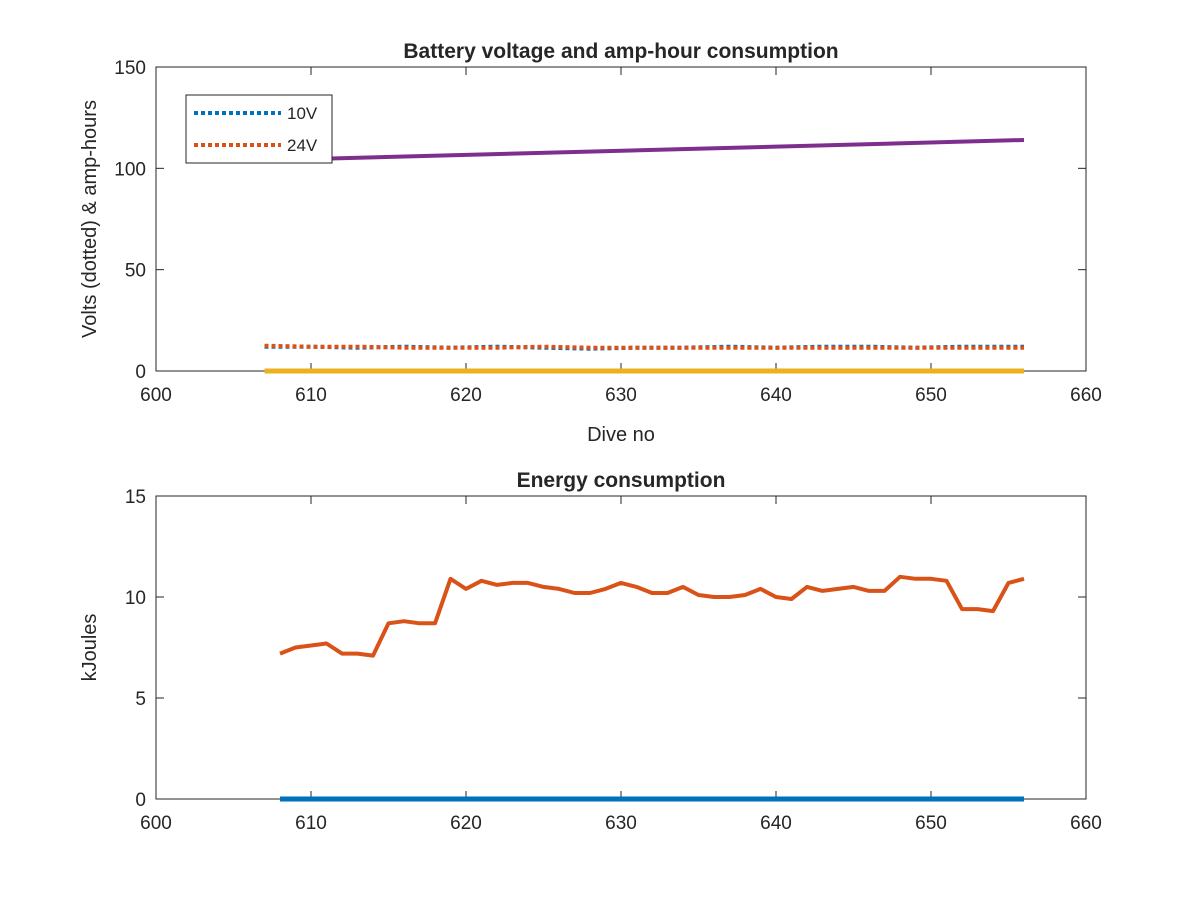 The width and height of the screenshot is (1200, 900). Describe the element at coordinates (90, 648) in the screenshot. I see `y-axis-label: kJoules` at that location.